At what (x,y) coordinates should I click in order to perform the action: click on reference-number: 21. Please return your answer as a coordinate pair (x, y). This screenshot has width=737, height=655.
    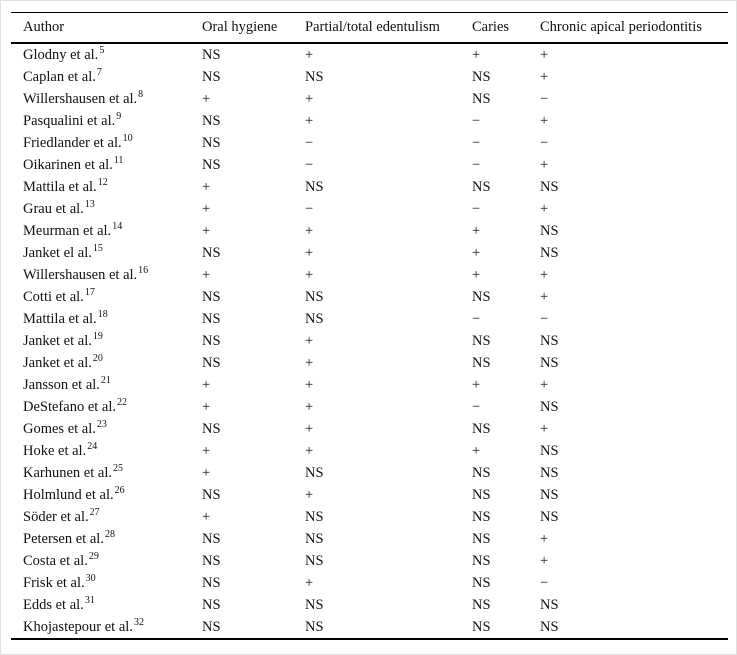
    Looking at the image, I should click on (105, 380).